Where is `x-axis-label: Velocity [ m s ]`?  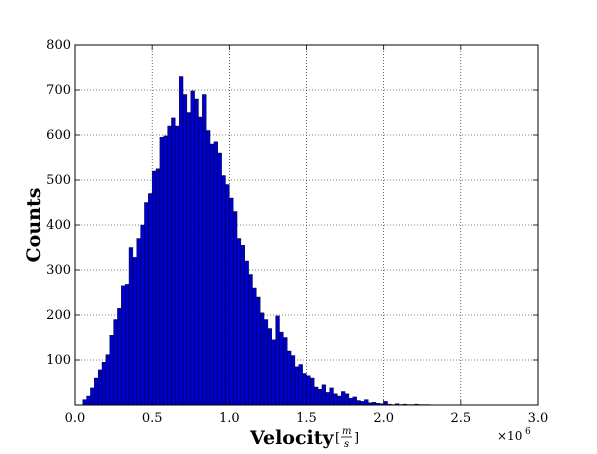 x-axis-label: Velocity [ m s ] is located at coordinates (304, 438).